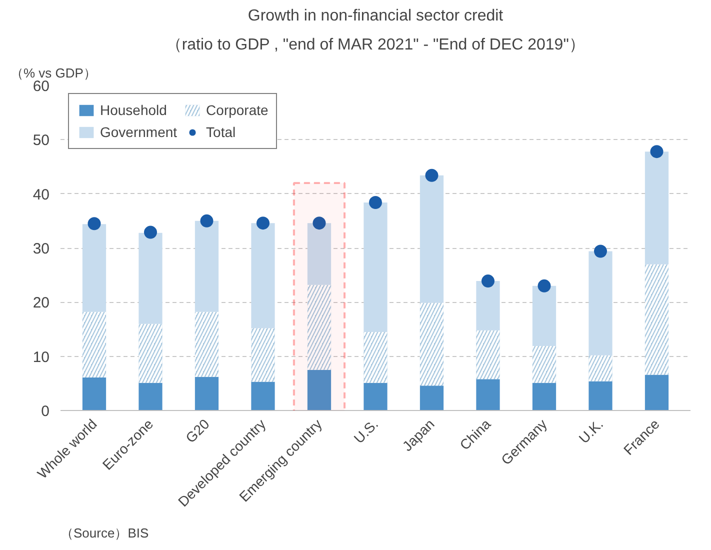 This screenshot has width=711, height=550. What do you see at coordinates (104, 533) in the screenshot?
I see `text: （Source）BIS` at bounding box center [104, 533].